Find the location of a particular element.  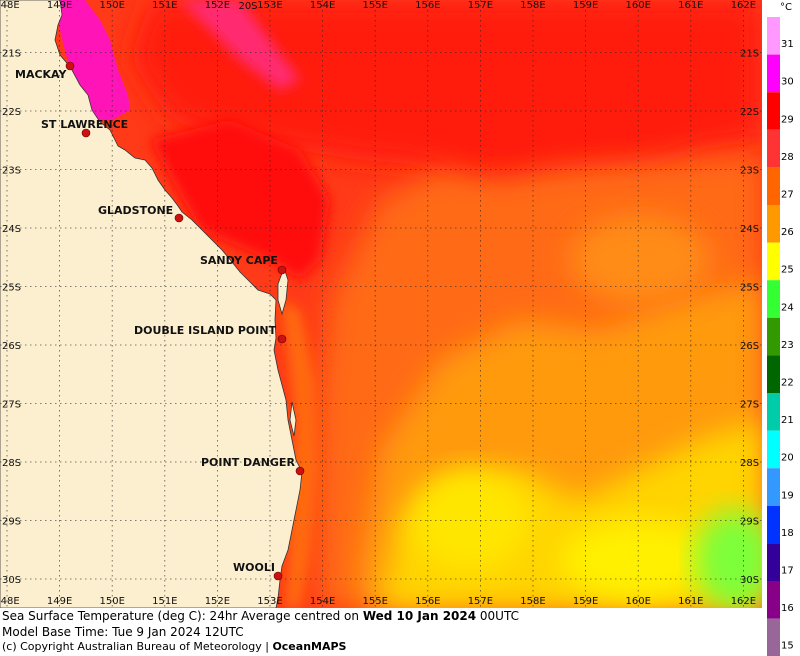

sst-24-patch is located at coordinates (728, 559).